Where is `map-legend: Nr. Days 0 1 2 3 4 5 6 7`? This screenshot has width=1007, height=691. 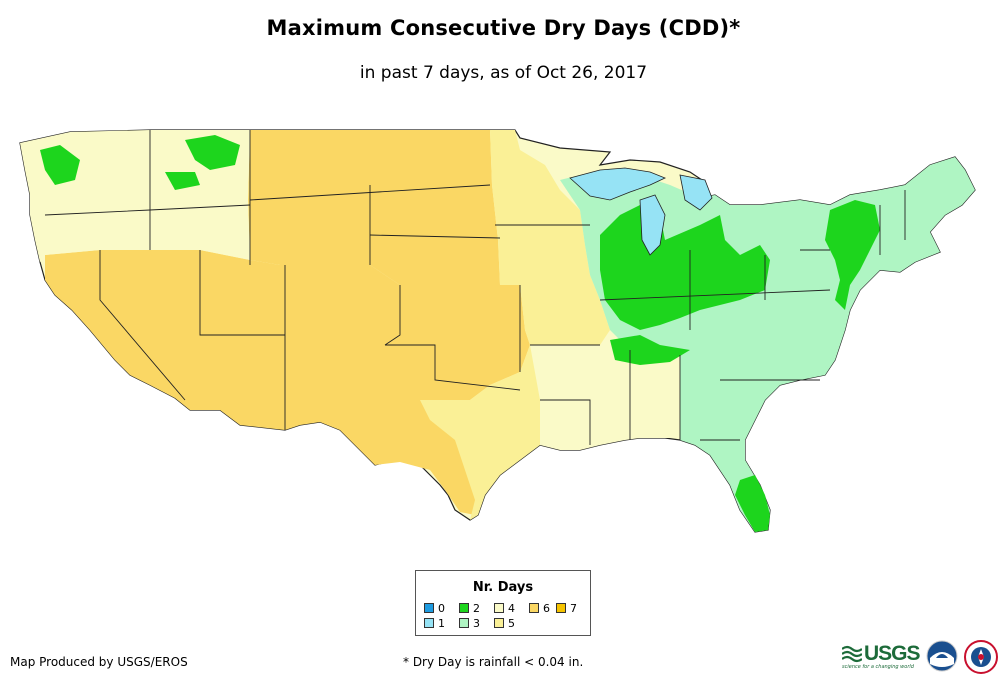 map-legend: Nr. Days 0 1 2 3 4 5 6 7 is located at coordinates (503, 603).